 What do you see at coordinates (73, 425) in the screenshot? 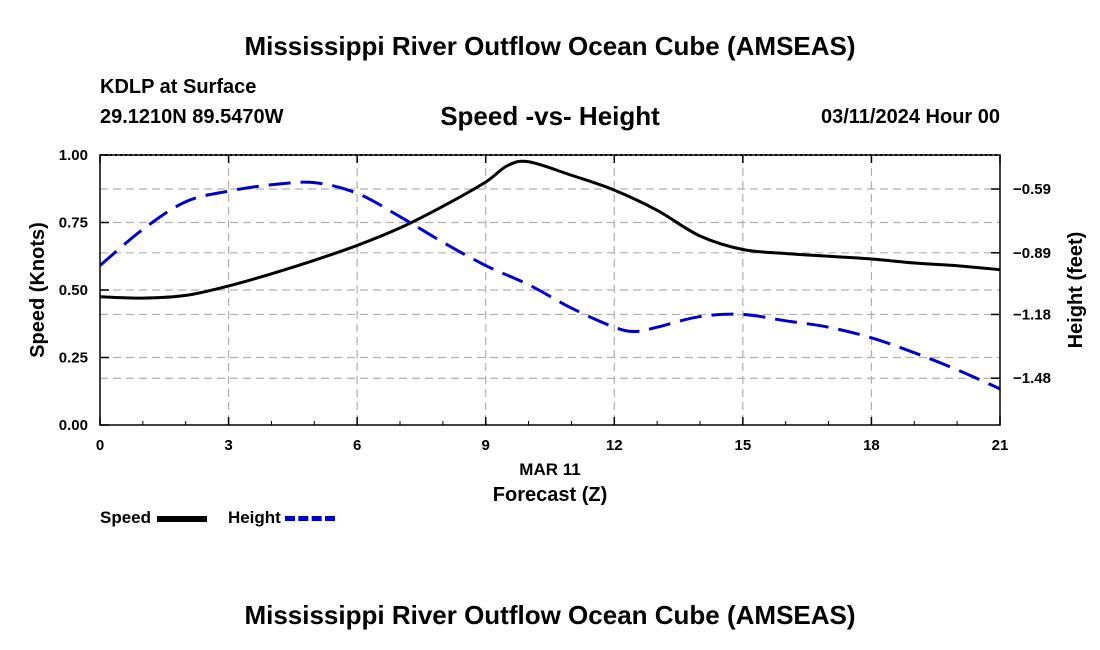
I see `y-left-tick-label: 0.00` at bounding box center [73, 425].